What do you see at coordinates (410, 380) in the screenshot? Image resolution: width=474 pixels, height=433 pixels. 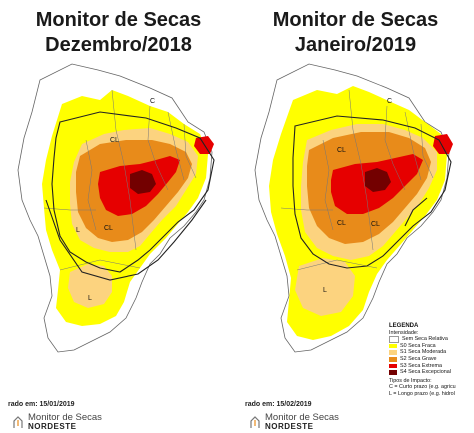 I see `legend-impact-title: Tipos de Impacto:` at bounding box center [410, 380].